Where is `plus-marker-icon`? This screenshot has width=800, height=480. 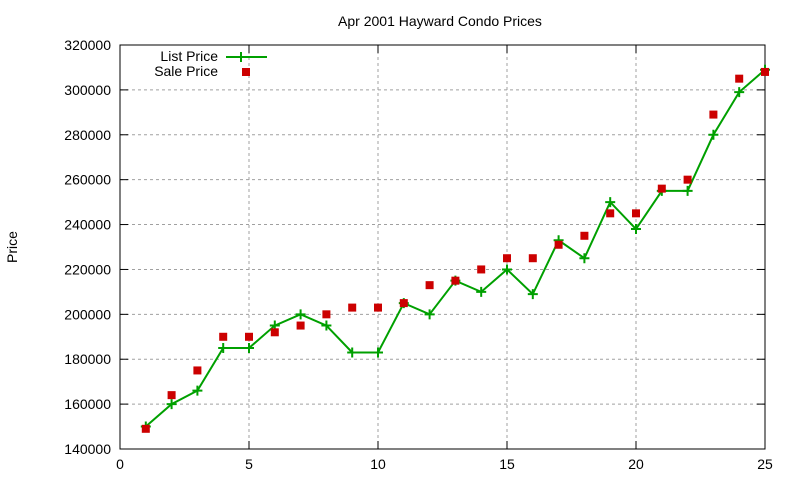 plus-marker-icon is located at coordinates (241, 57).